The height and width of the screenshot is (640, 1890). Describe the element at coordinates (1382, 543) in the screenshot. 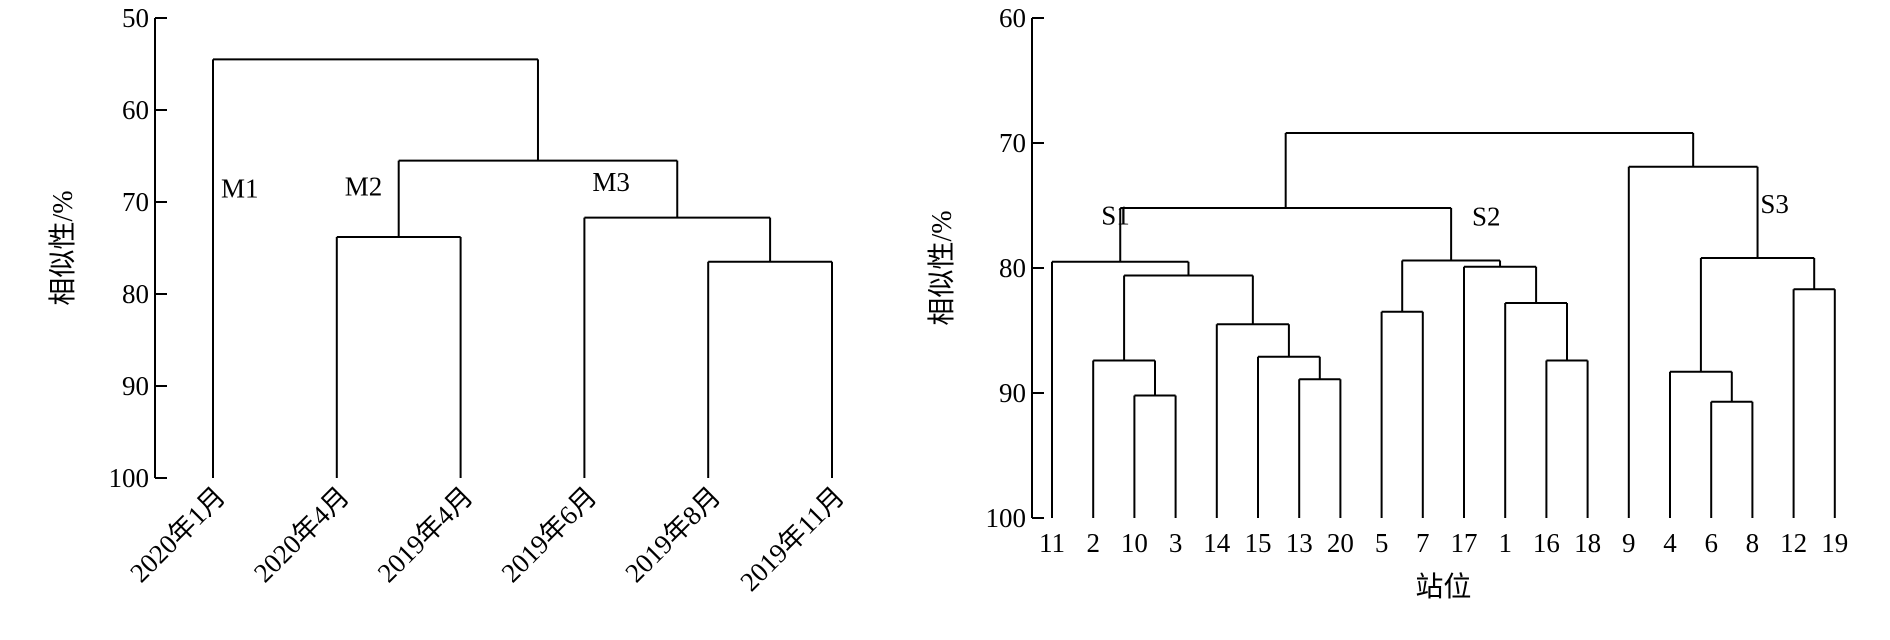

I see `leaf-label: 5` at that location.